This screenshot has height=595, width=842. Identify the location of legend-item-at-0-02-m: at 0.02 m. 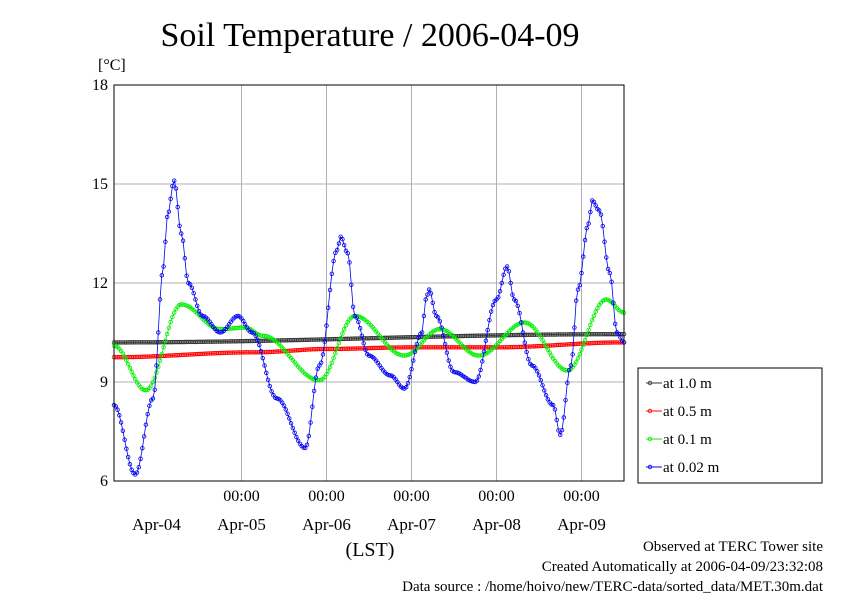
(683, 468).